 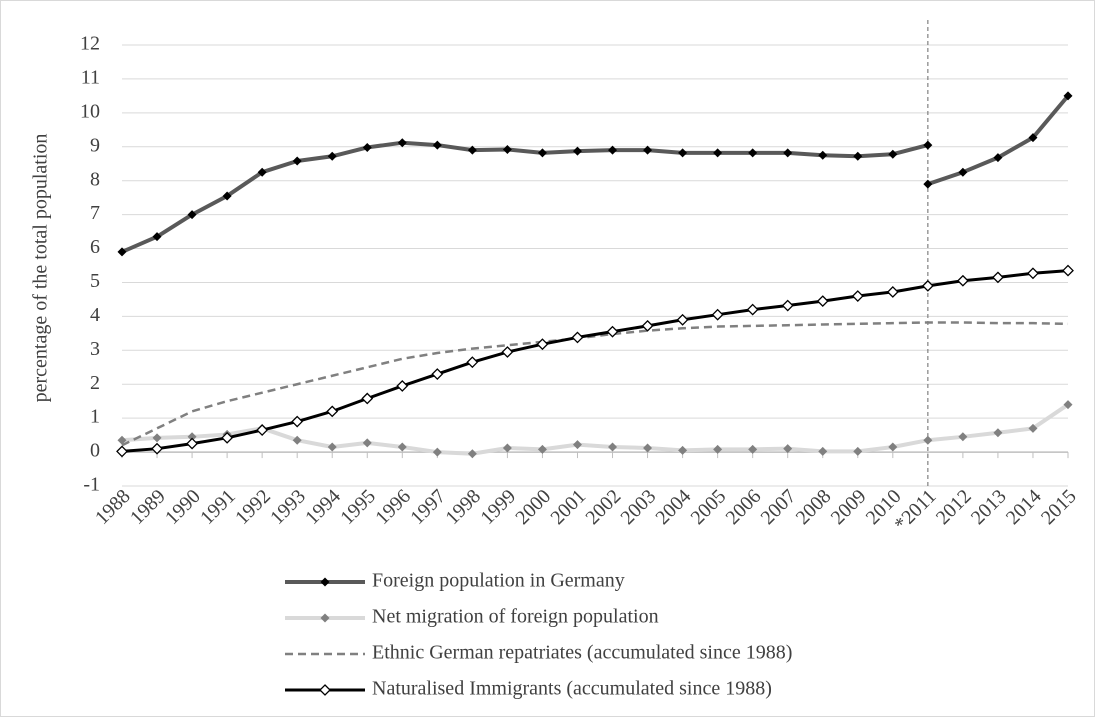 I want to click on y-tick-label: 4, so click(x=95, y=315).